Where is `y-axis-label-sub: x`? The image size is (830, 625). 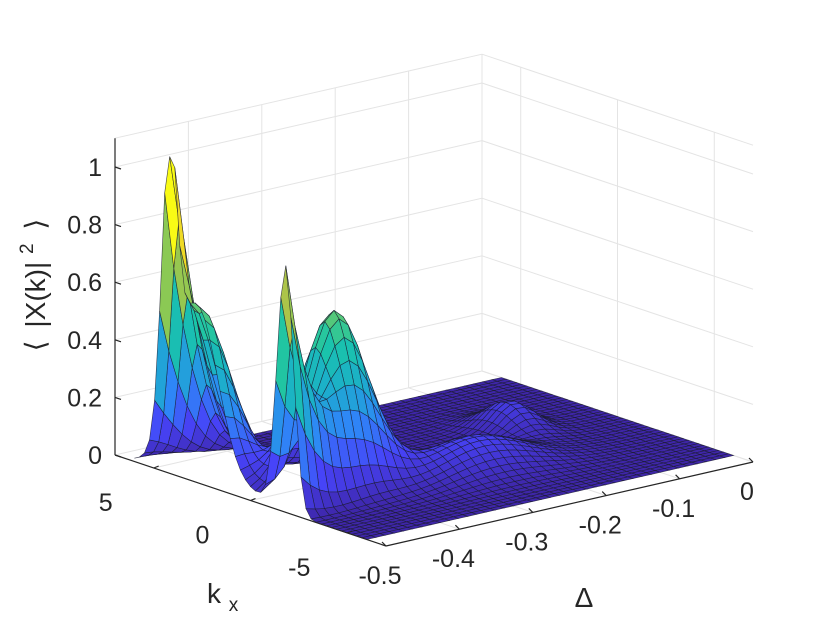
y-axis-label-sub: x is located at coordinates (234, 605).